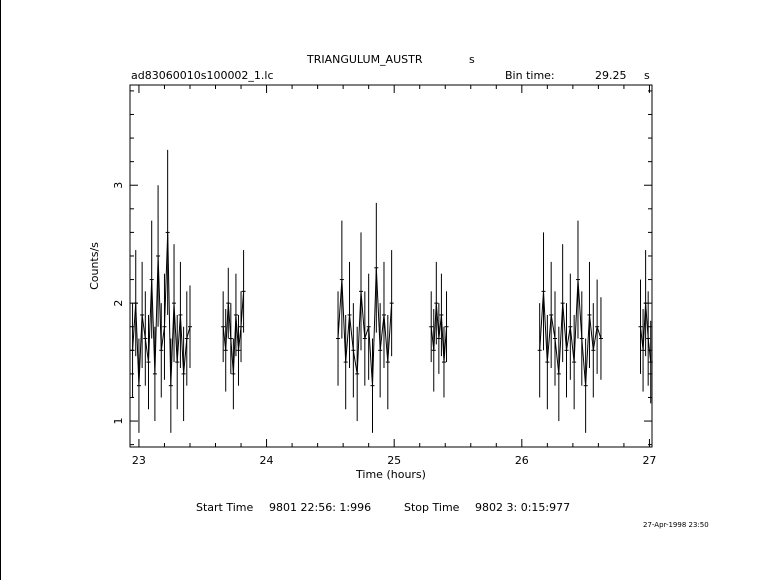 This screenshot has width=781, height=580. What do you see at coordinates (522, 460) in the screenshot?
I see `x-tick-label: 26` at bounding box center [522, 460].